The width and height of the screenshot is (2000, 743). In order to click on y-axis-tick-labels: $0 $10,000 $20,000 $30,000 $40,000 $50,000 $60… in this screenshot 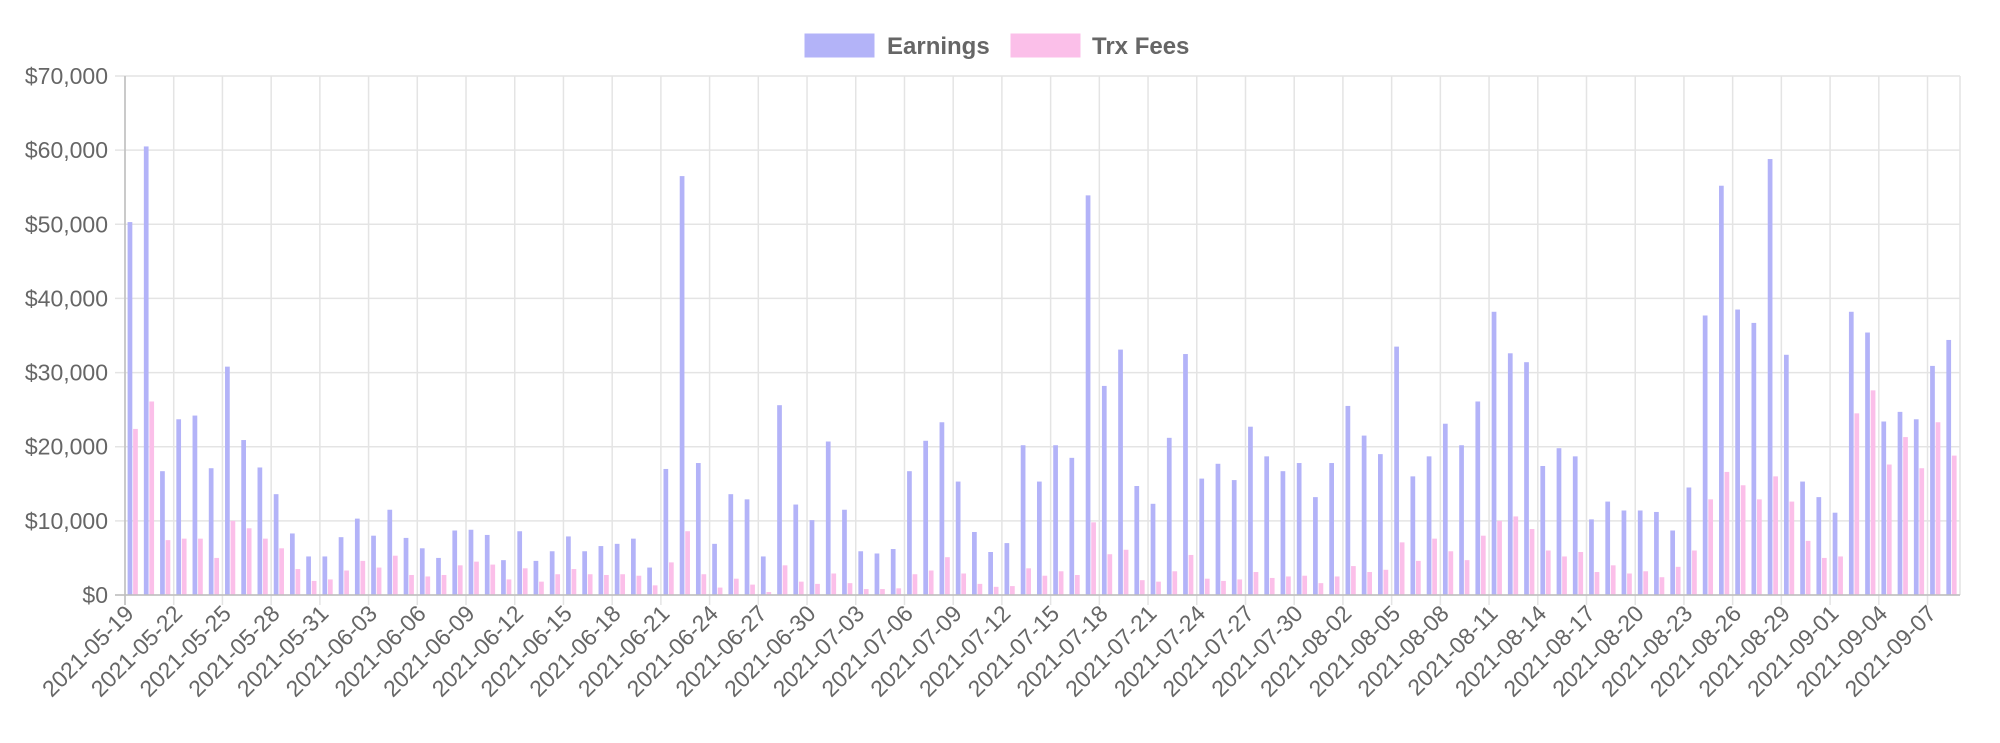, I will do `click(66, 335)`.